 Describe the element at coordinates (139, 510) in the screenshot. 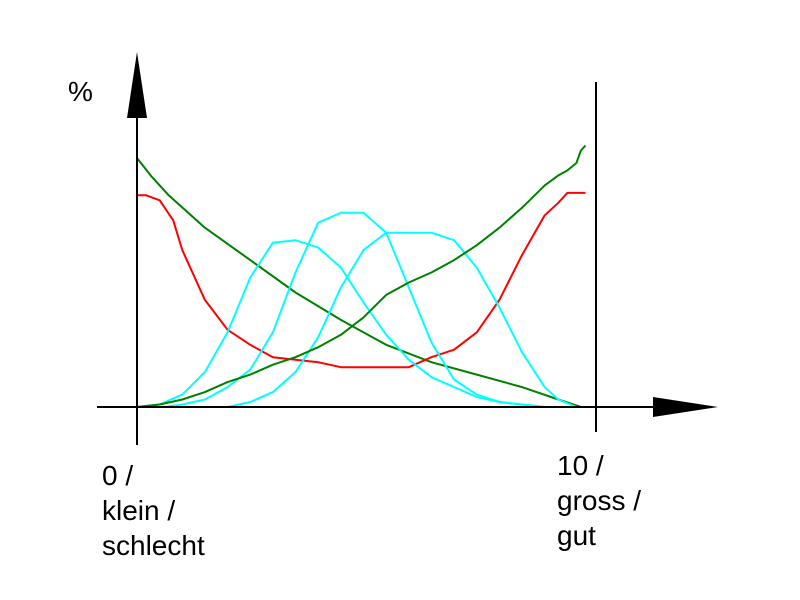

I see `x-tick-label-min-line-2: klein /` at that location.